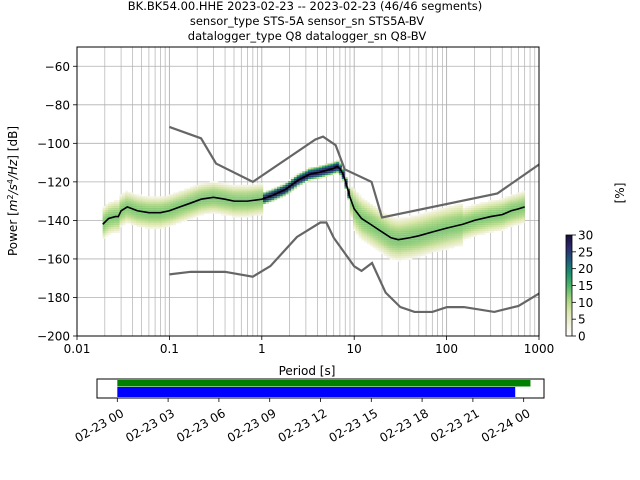  What do you see at coordinates (252, 425) in the screenshot?
I see `timeline-tick-label: 02-23 09` at bounding box center [252, 425].